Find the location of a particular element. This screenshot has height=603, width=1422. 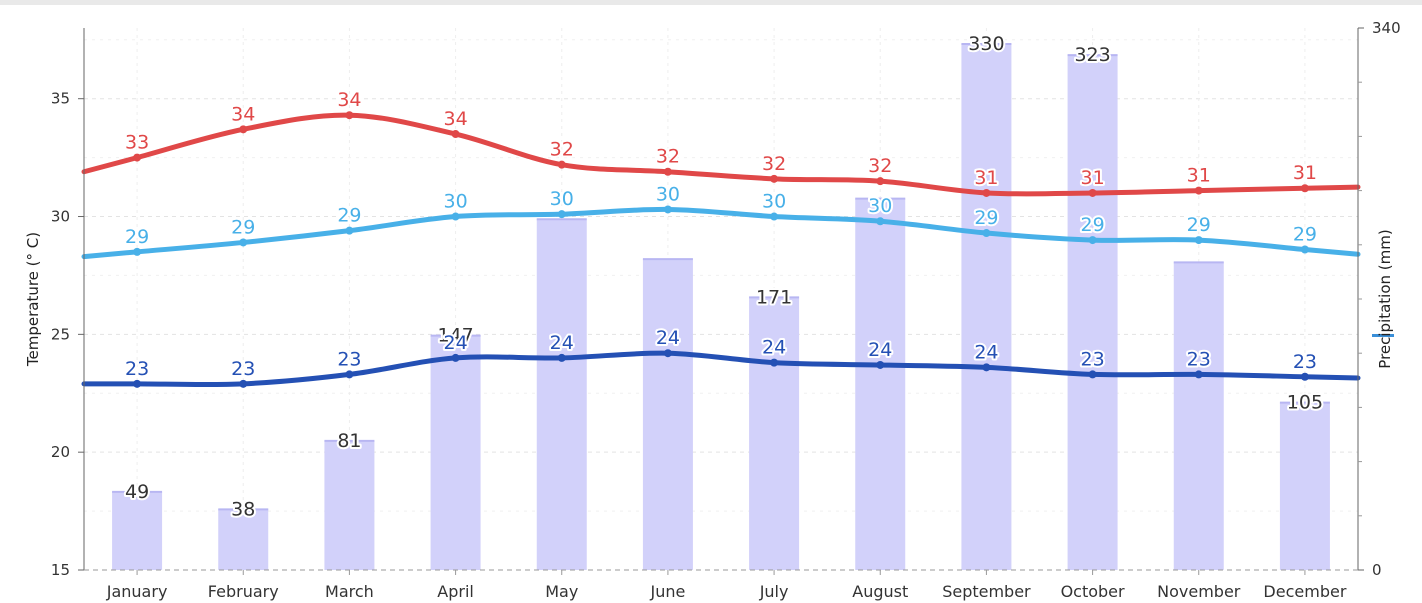

x-tick-label: February is located at coordinates (243, 591).